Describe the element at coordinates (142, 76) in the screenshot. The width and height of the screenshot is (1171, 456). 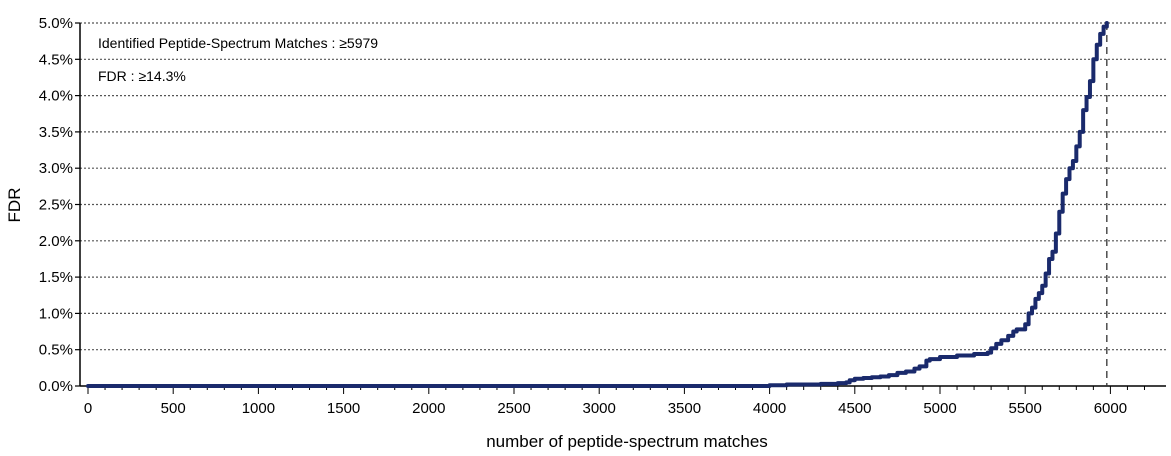
I see `annotation-fdr: FDR : ≥14.3%` at that location.